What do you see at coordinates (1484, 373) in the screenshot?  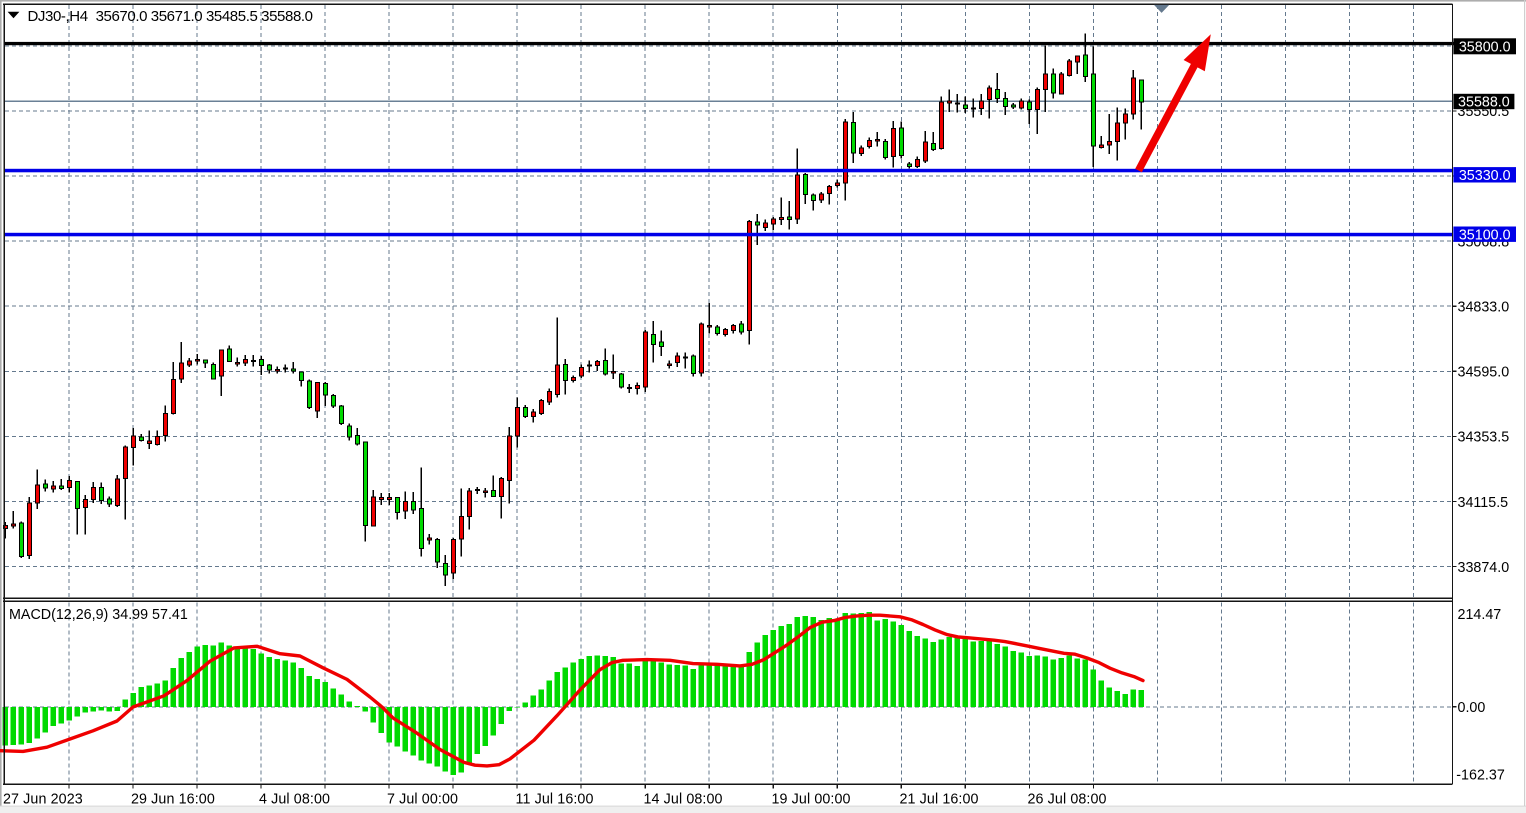 I see `svg-text: 34595.0` at bounding box center [1484, 373].